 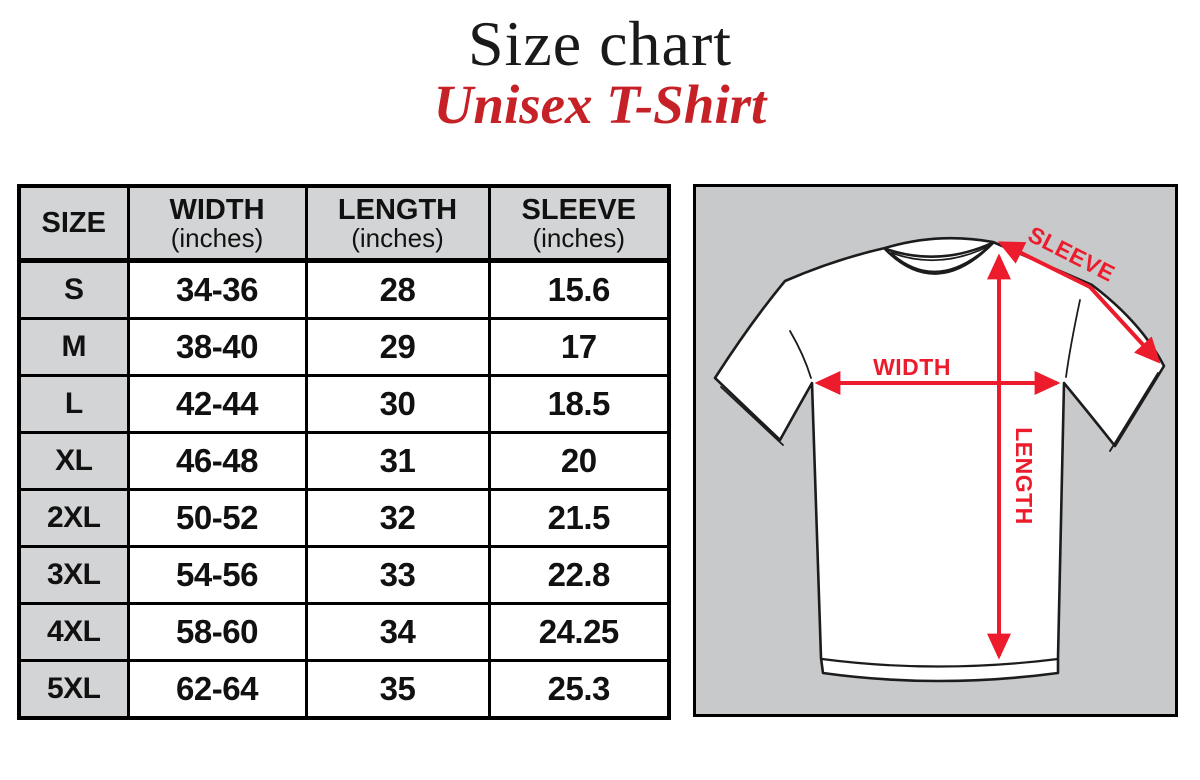 I want to click on table-row: 3XL 54-56 33 22.8, so click(x=344, y=575).